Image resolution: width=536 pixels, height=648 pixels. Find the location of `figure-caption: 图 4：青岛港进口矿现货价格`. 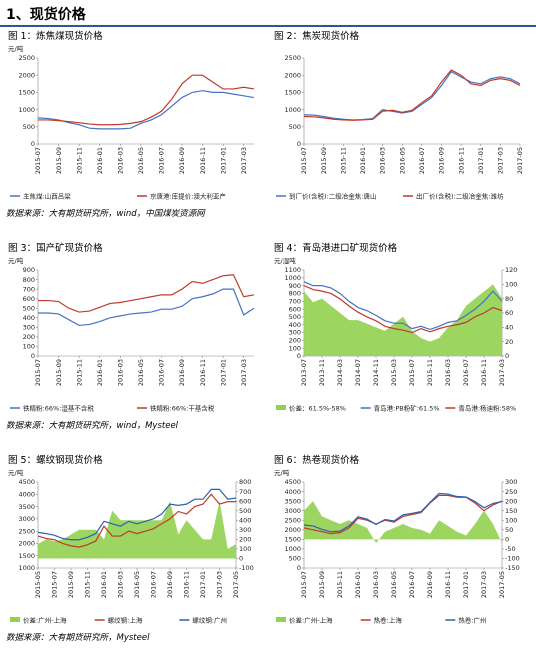

figure-caption: 图 4：青岛港进口矿现货价格 is located at coordinates (336, 248).